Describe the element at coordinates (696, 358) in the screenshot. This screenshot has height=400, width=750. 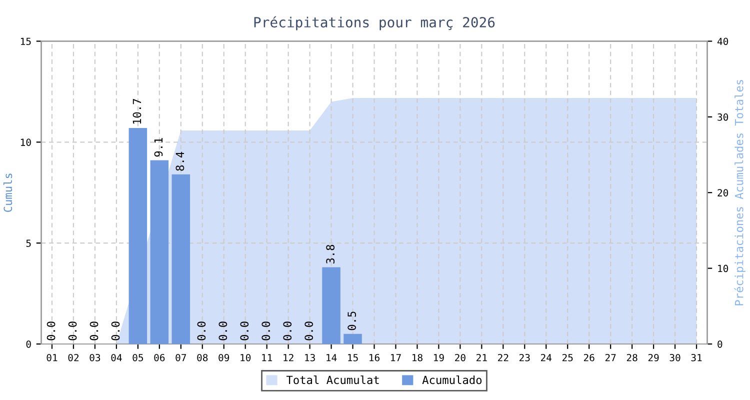
I see `x-tick-label: 31` at that location.